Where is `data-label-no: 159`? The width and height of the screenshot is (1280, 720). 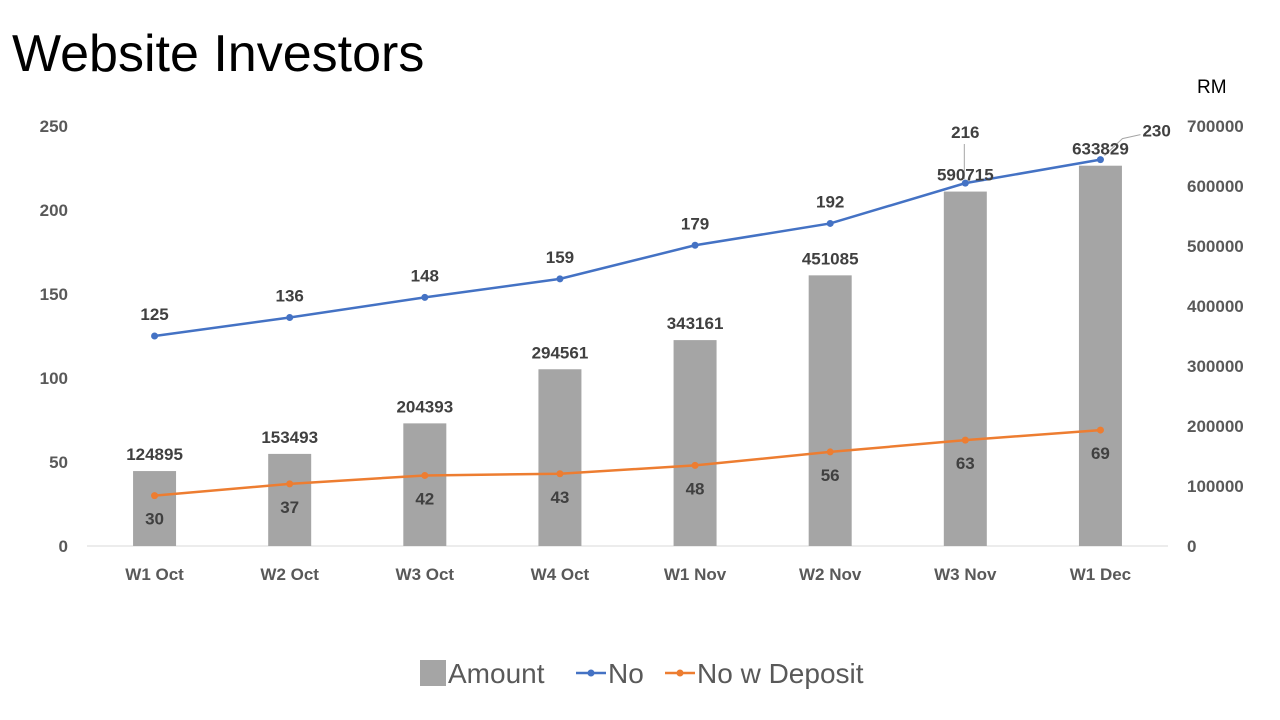
data-label-no: 159 is located at coordinates (560, 257).